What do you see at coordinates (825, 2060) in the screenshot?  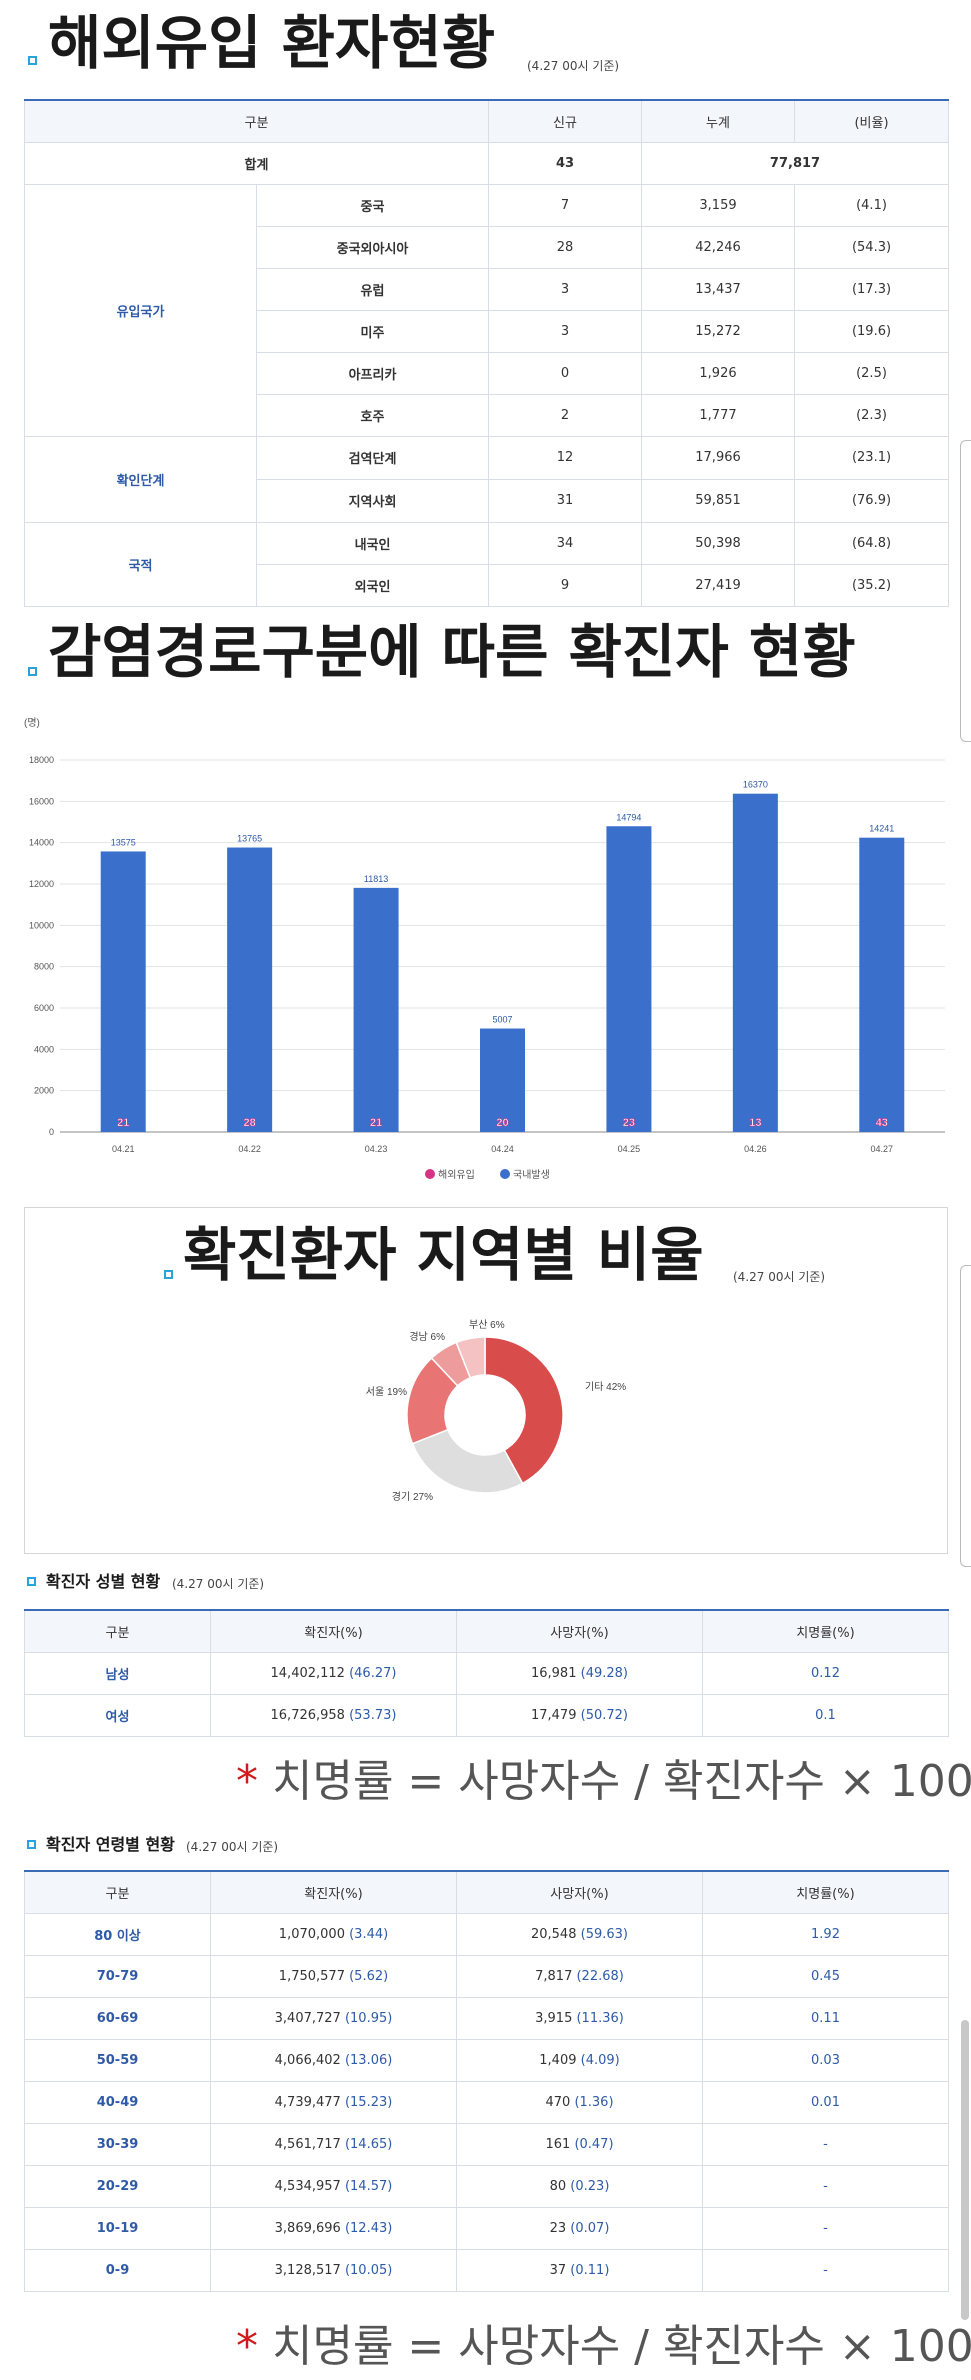 I see `row-fatality-rate: 0.03` at bounding box center [825, 2060].